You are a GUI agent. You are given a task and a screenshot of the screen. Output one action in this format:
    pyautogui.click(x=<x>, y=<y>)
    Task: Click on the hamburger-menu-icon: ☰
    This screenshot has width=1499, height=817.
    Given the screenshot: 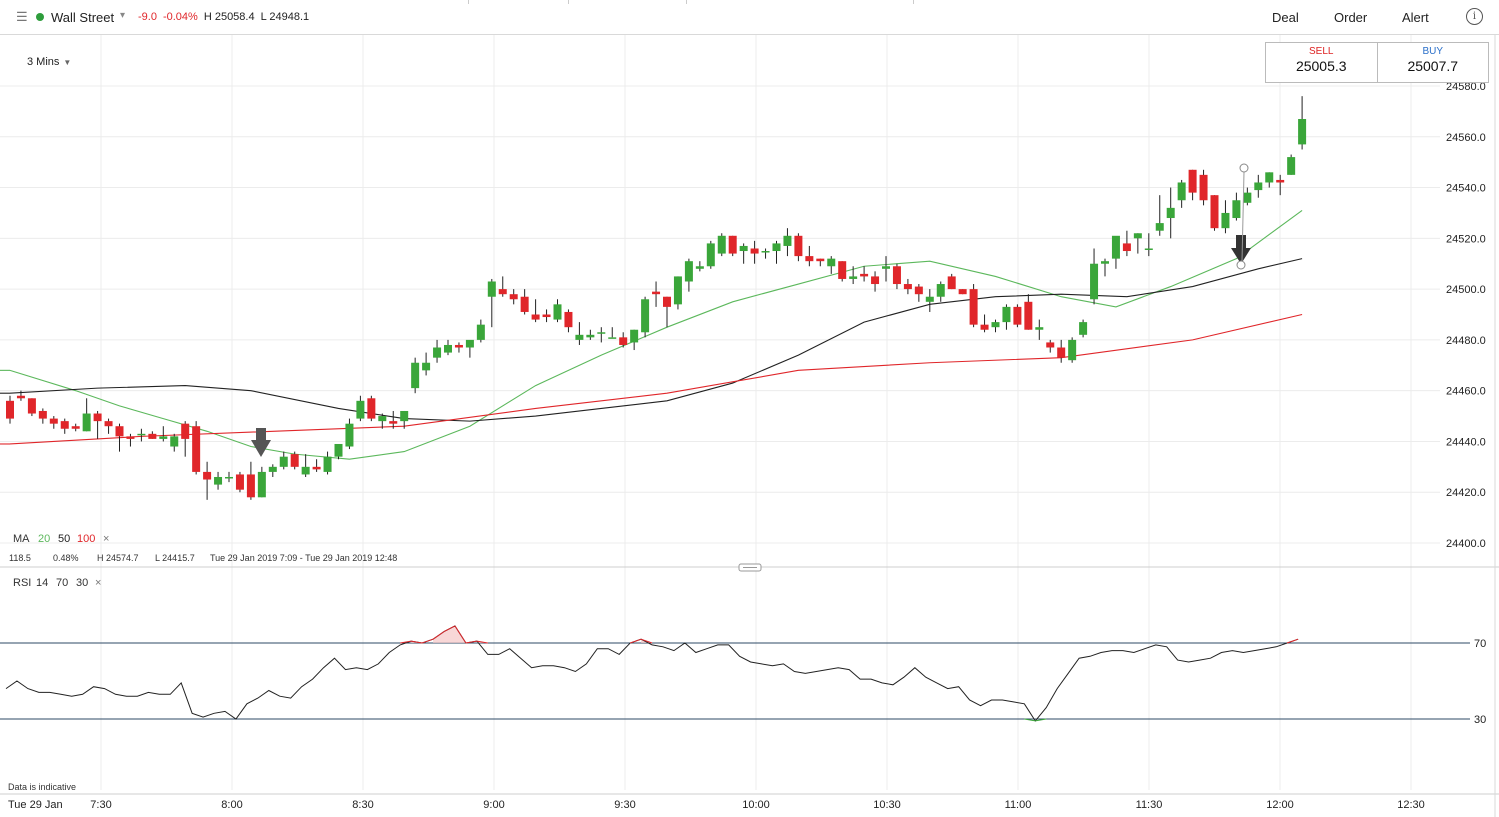 What is the action you would take?
    pyautogui.click(x=22, y=16)
    